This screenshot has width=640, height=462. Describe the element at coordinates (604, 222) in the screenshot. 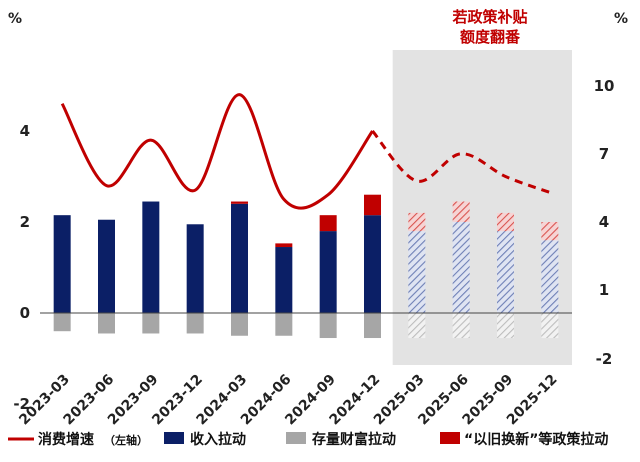

I see `right-tick-label: 4` at that location.